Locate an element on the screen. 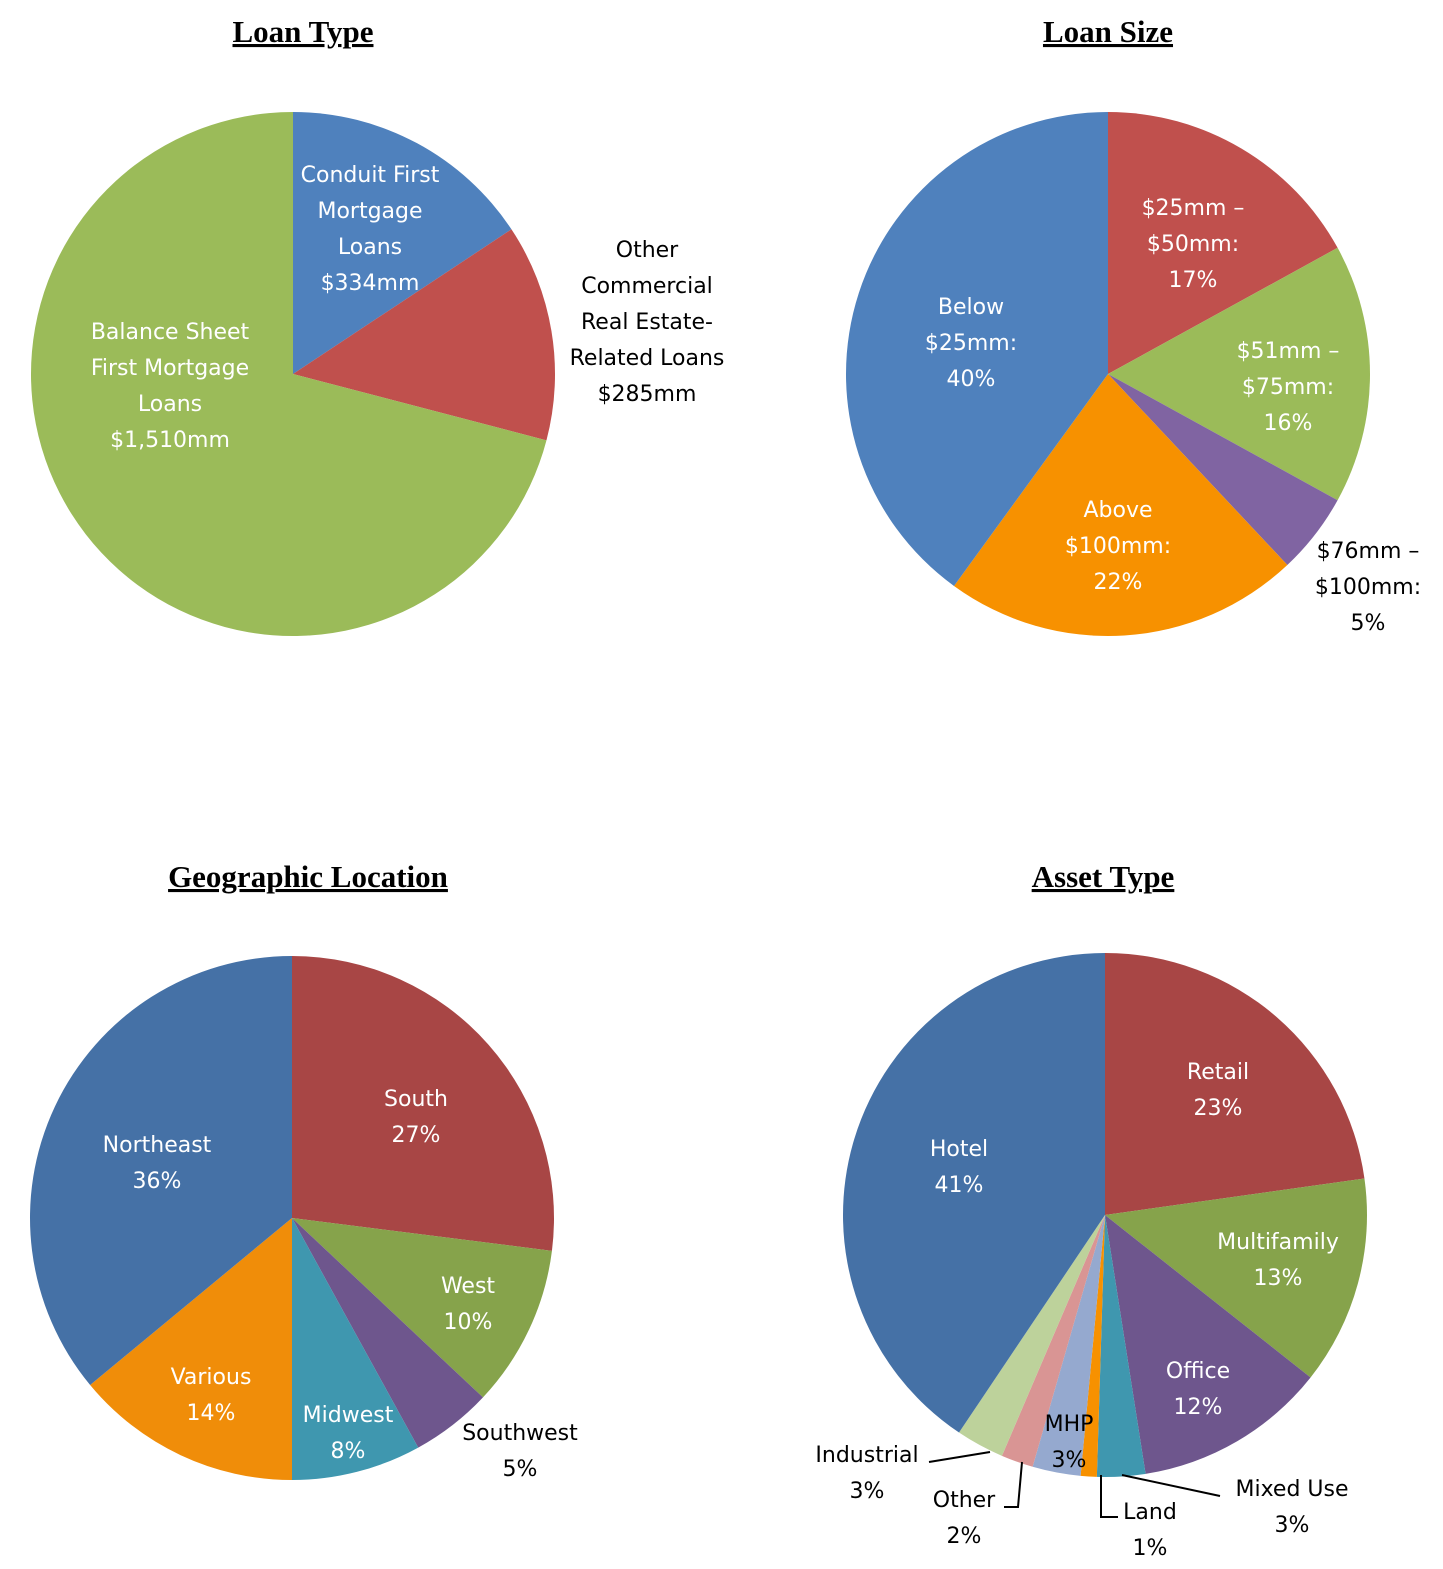 This screenshot has width=1443, height=1569. loan-type-slice-conduit-first is located at coordinates (402, 243).